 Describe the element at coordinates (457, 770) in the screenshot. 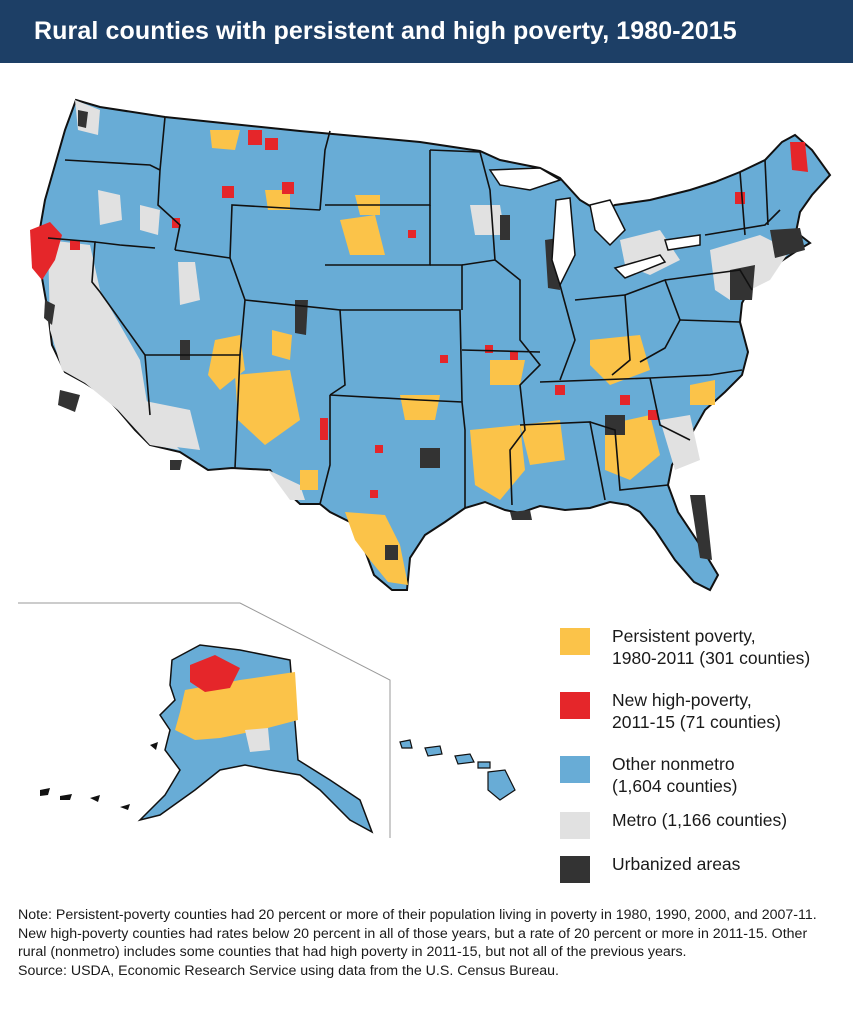

I see `hawaii` at that location.